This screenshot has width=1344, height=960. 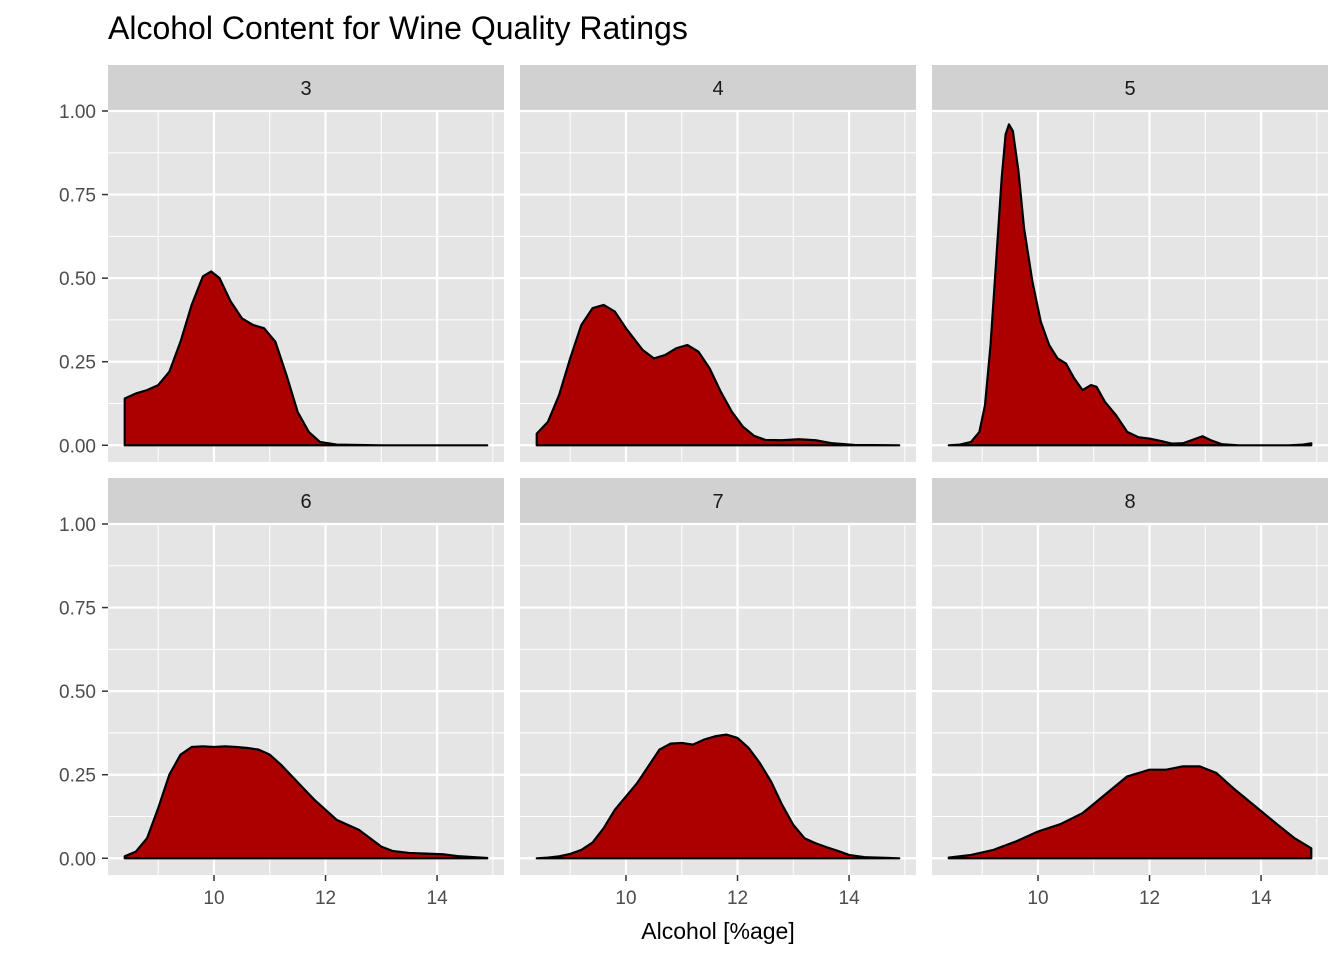 I want to click on facet-strip-label: 8, so click(x=1129, y=502).